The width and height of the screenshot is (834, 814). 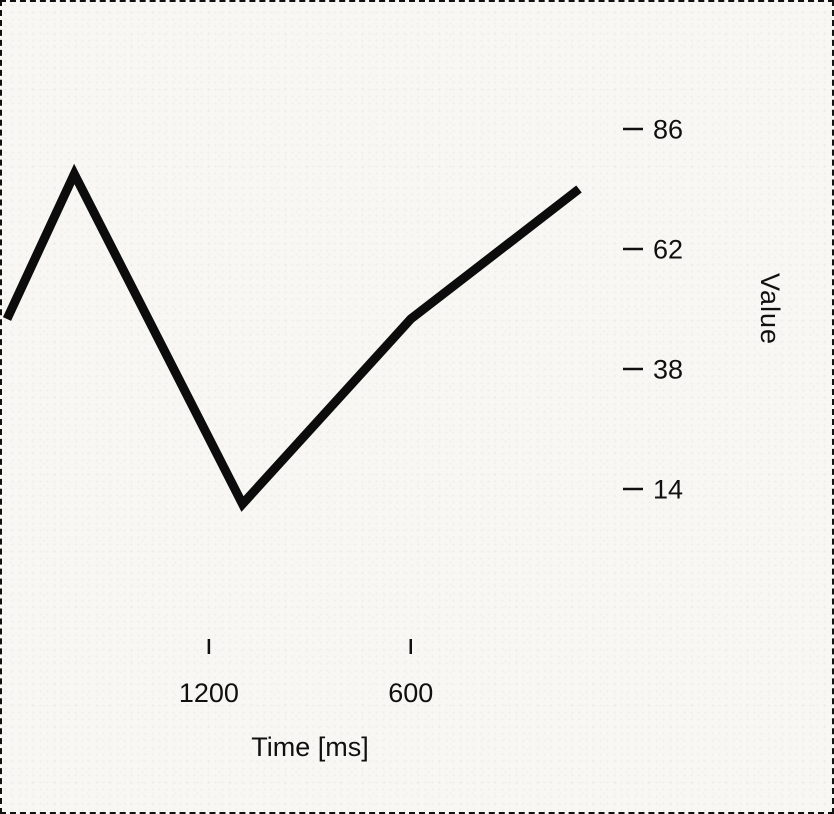 What do you see at coordinates (668, 370) in the screenshot?
I see `y-tick-label: 38` at bounding box center [668, 370].